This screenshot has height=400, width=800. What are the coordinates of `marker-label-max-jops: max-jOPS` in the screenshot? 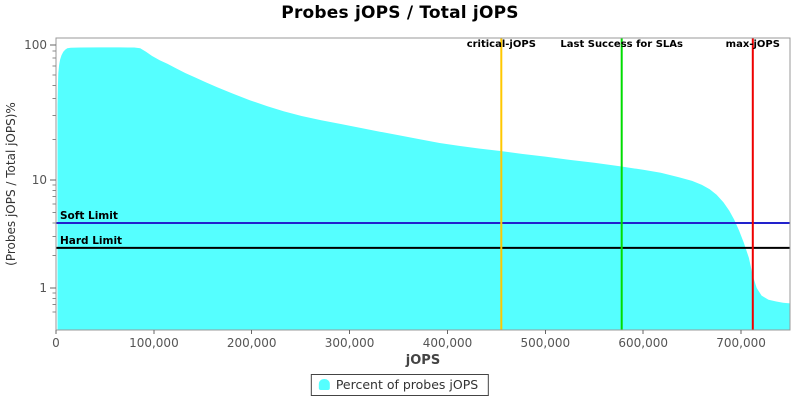 It's located at (753, 44).